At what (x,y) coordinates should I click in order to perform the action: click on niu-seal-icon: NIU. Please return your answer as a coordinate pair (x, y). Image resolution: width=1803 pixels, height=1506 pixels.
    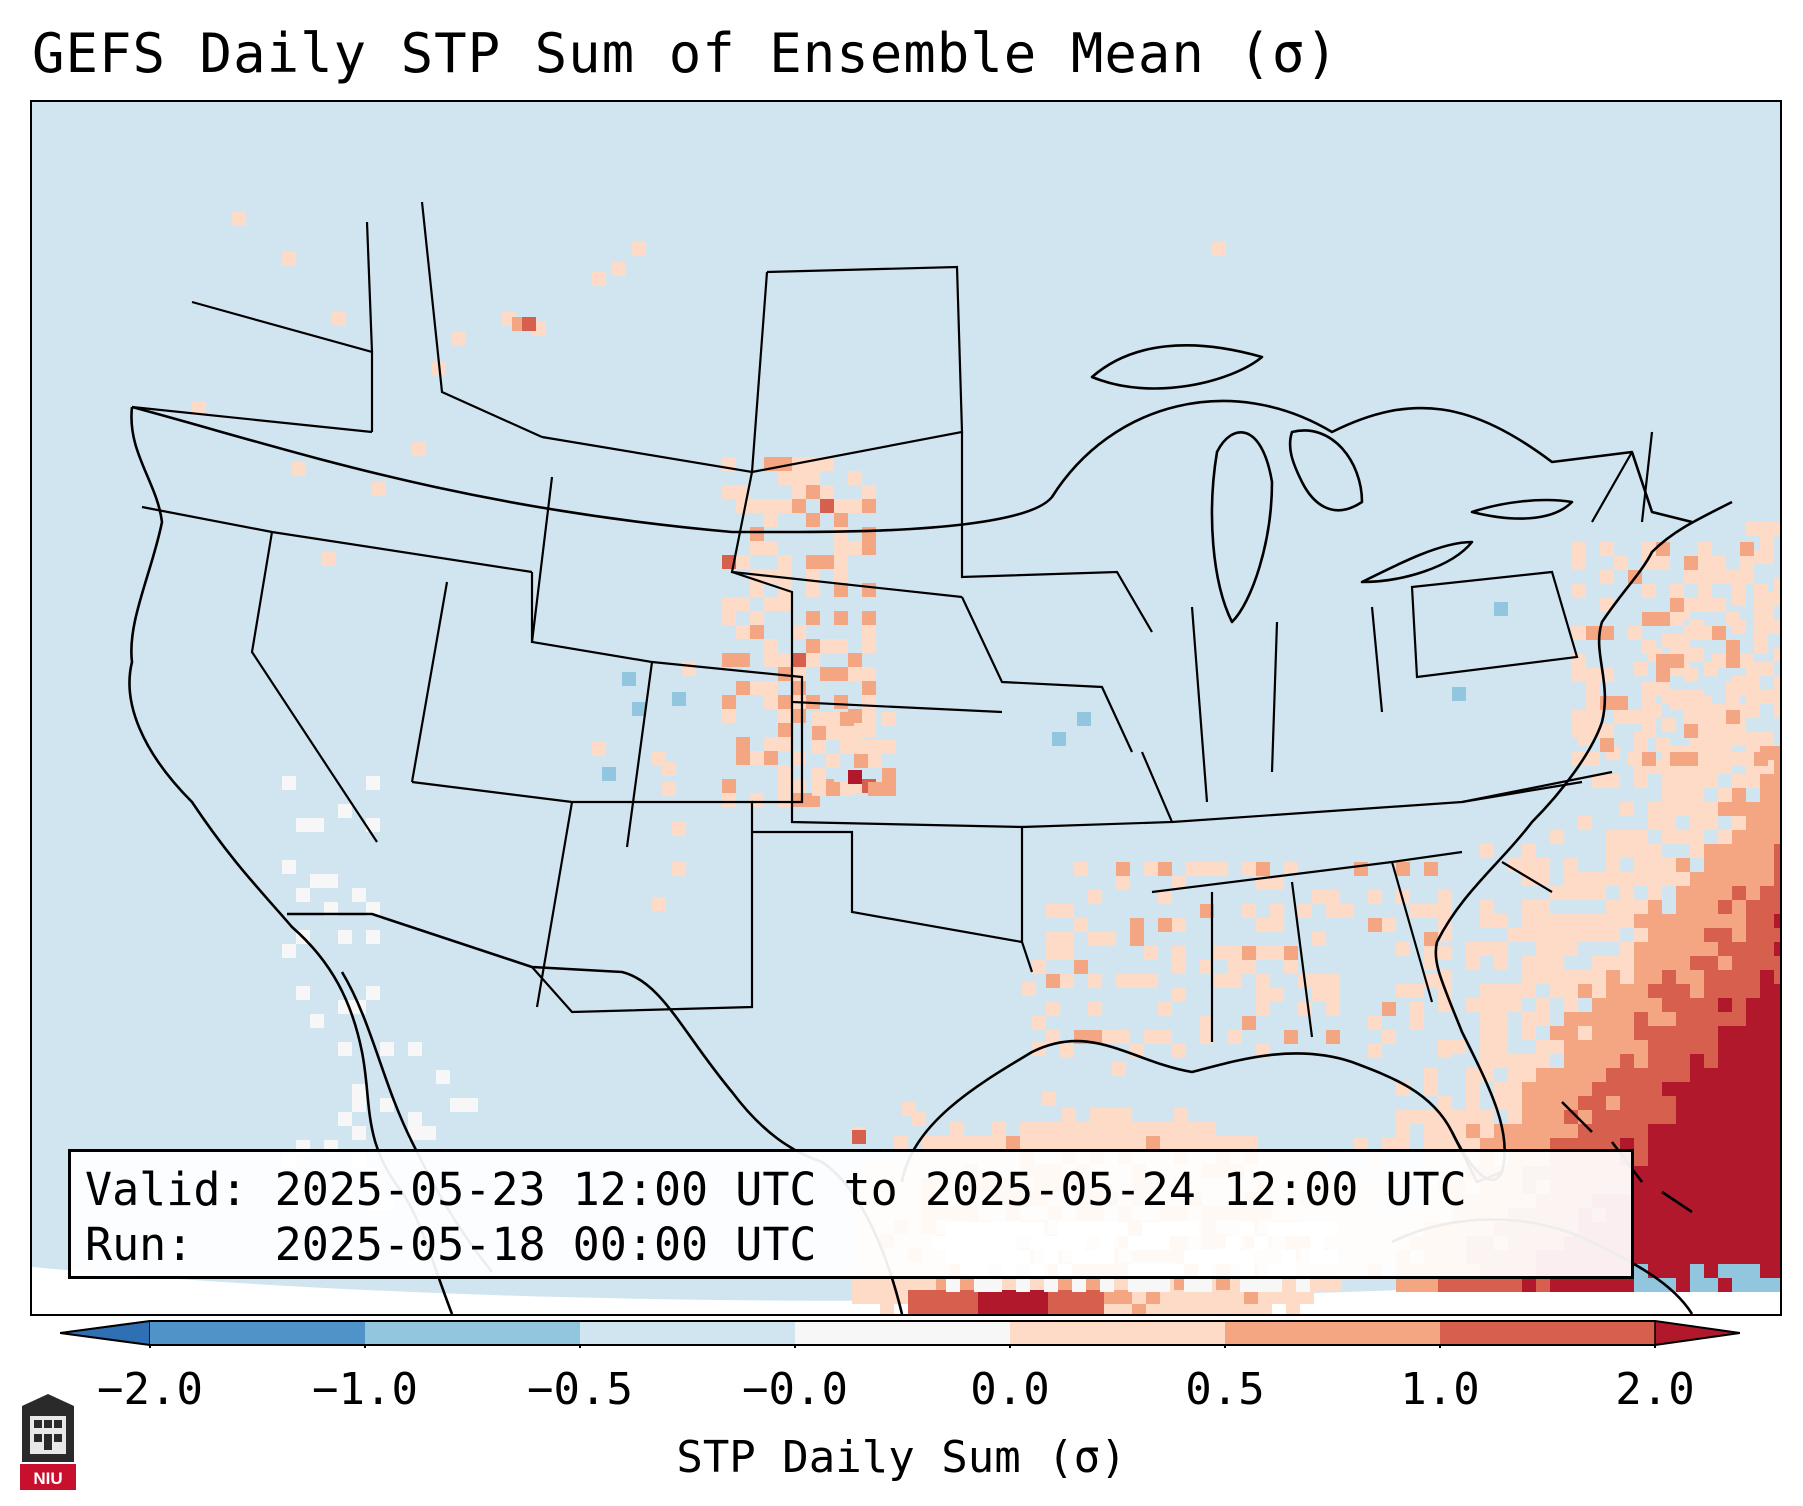
    Looking at the image, I should click on (48, 1442).